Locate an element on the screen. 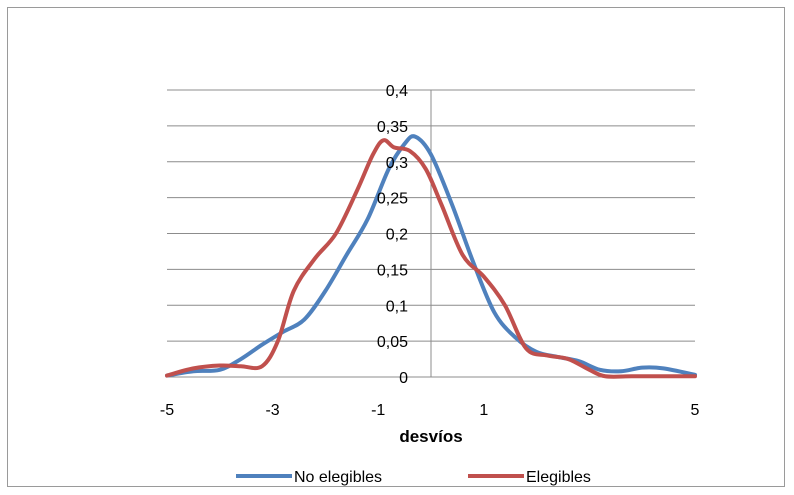 This screenshot has width=794, height=495. x-tick-label: 3 is located at coordinates (589, 410).